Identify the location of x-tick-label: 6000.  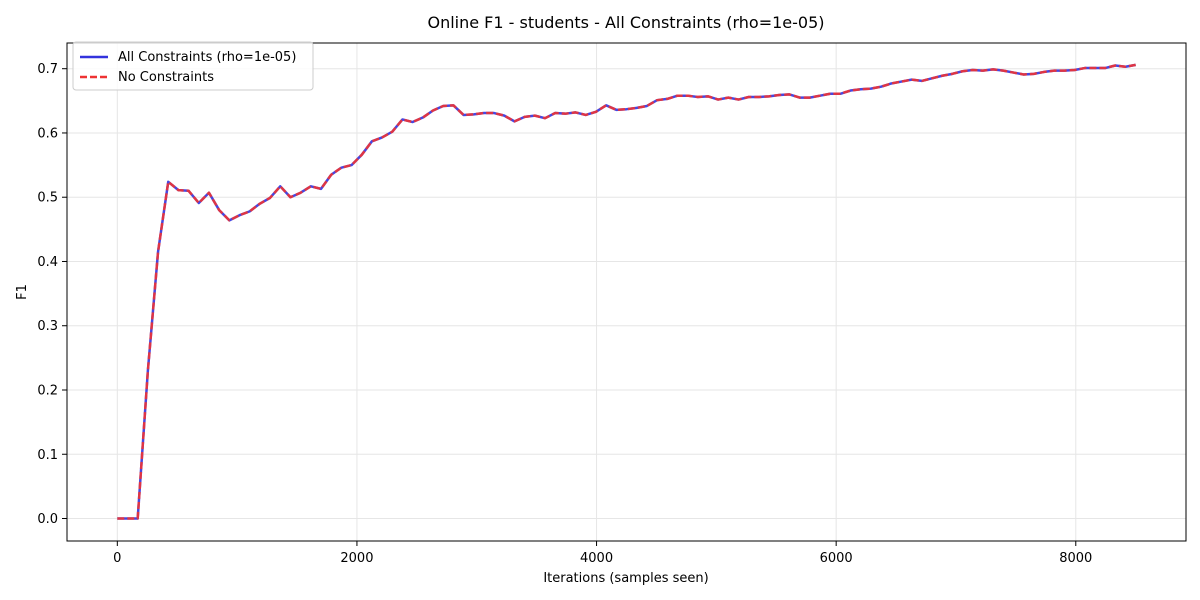
(836, 558).